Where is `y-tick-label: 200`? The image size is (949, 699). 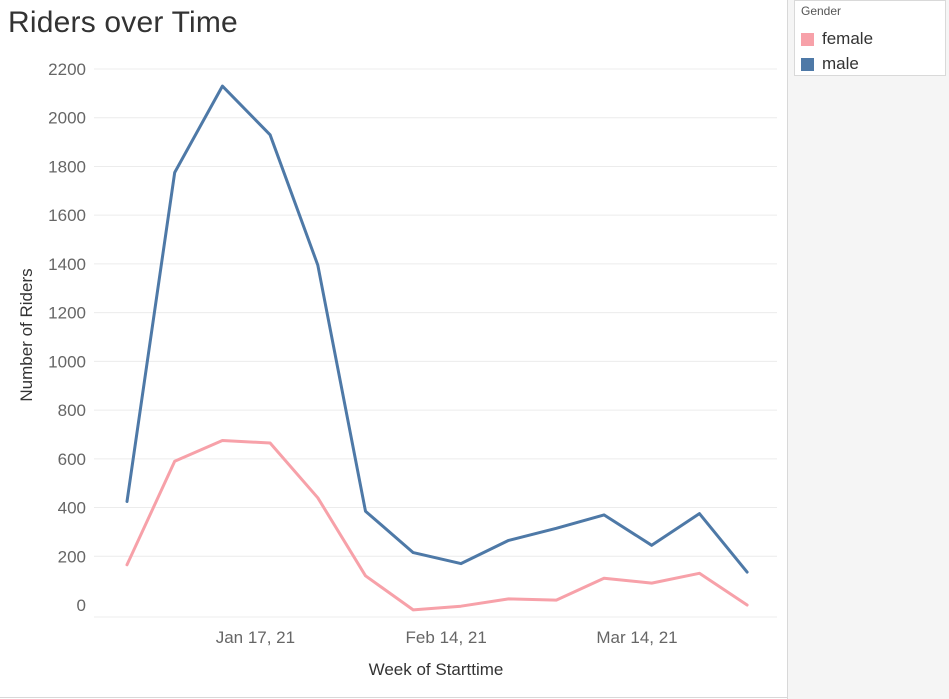 y-tick-label: 200 is located at coordinates (72, 556).